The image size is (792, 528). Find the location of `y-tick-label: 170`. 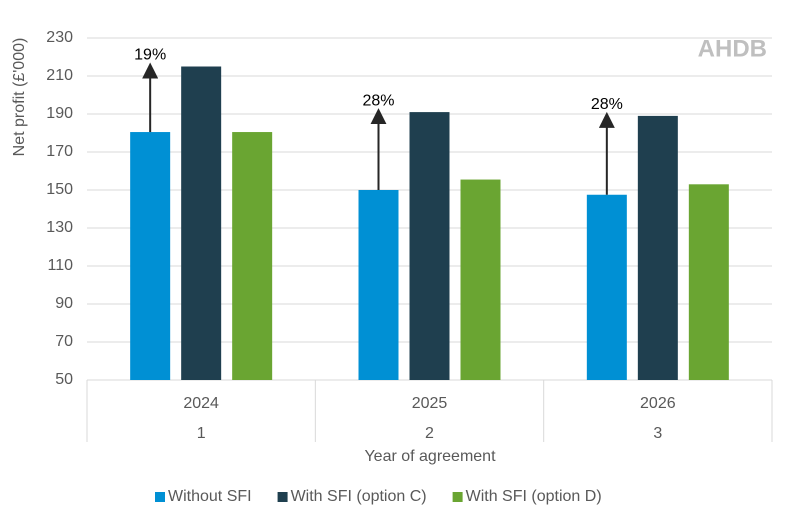

y-tick-label: 170 is located at coordinates (59, 151).